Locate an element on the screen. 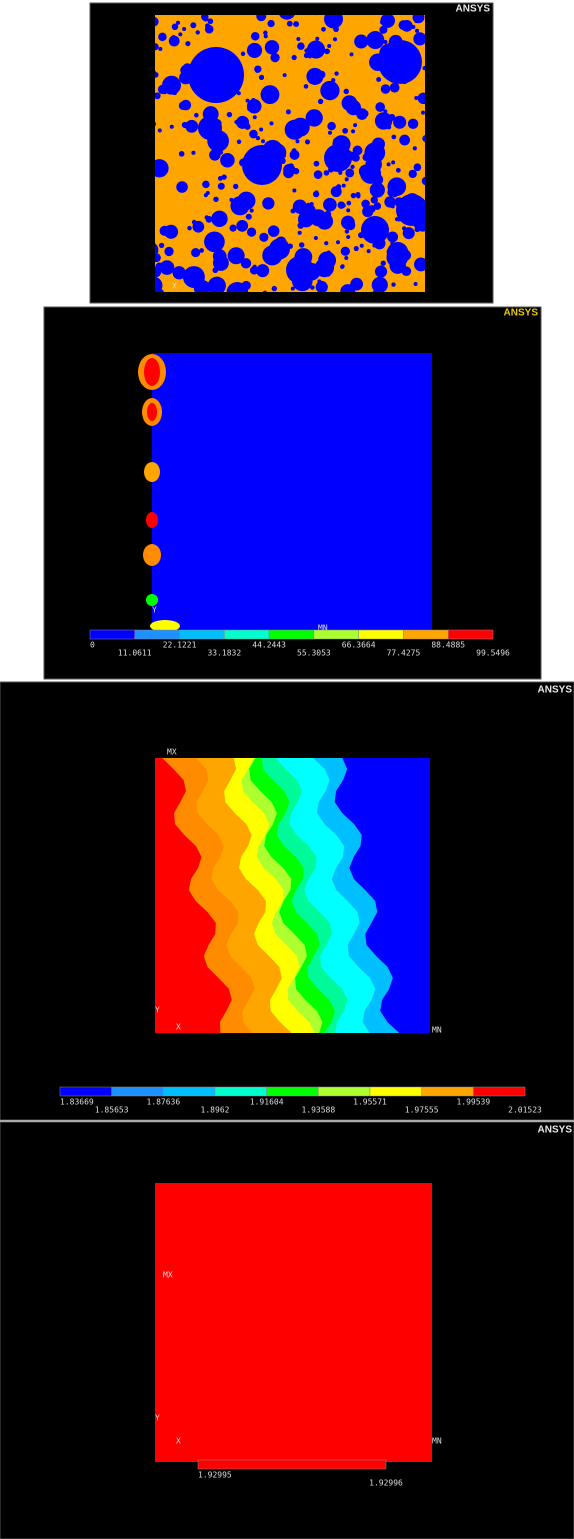 This screenshot has height=1539, width=574. legend-label: 99.5496 is located at coordinates (493, 653).